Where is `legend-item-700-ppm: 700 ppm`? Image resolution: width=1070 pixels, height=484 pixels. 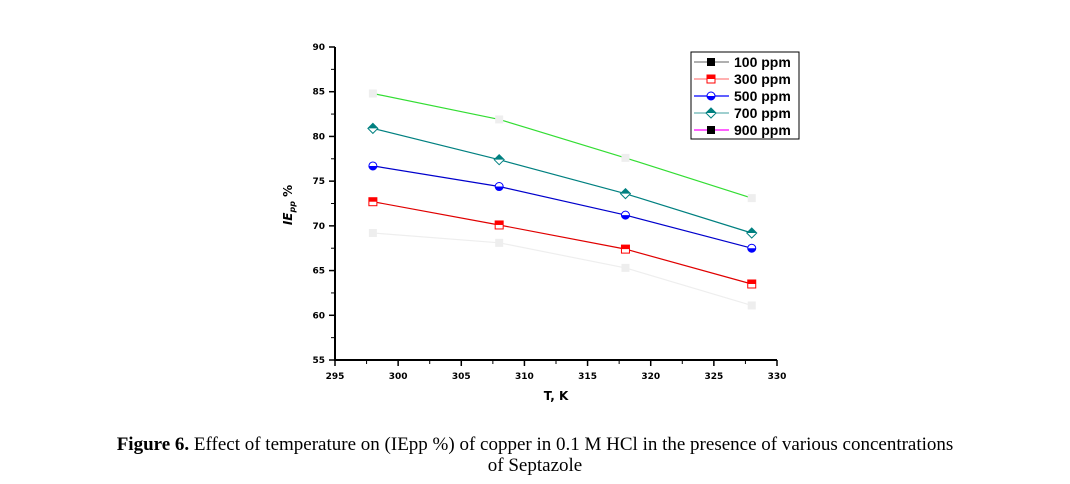 legend-item-700-ppm: 700 ppm is located at coordinates (742, 113).